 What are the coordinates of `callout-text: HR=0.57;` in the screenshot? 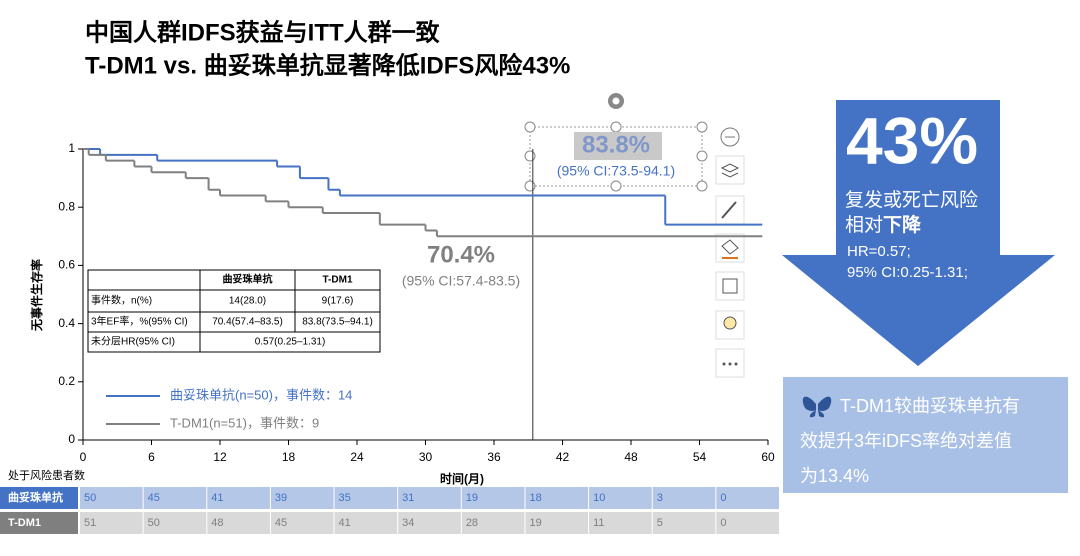 It's located at (879, 251).